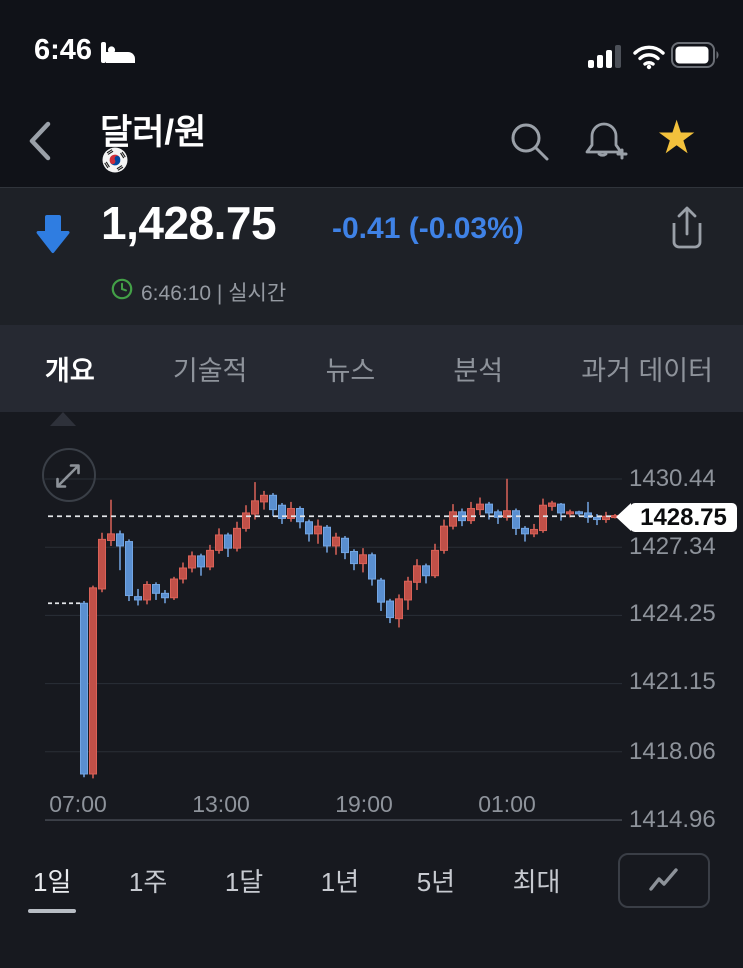 The width and height of the screenshot is (743, 968). I want to click on range-1day: 1일, so click(52, 887).